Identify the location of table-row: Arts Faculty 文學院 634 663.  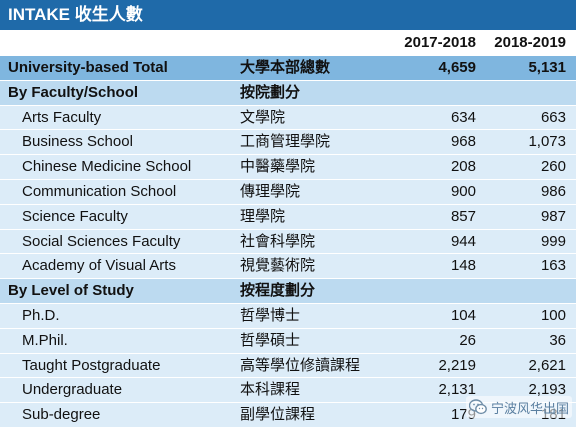
(288, 118).